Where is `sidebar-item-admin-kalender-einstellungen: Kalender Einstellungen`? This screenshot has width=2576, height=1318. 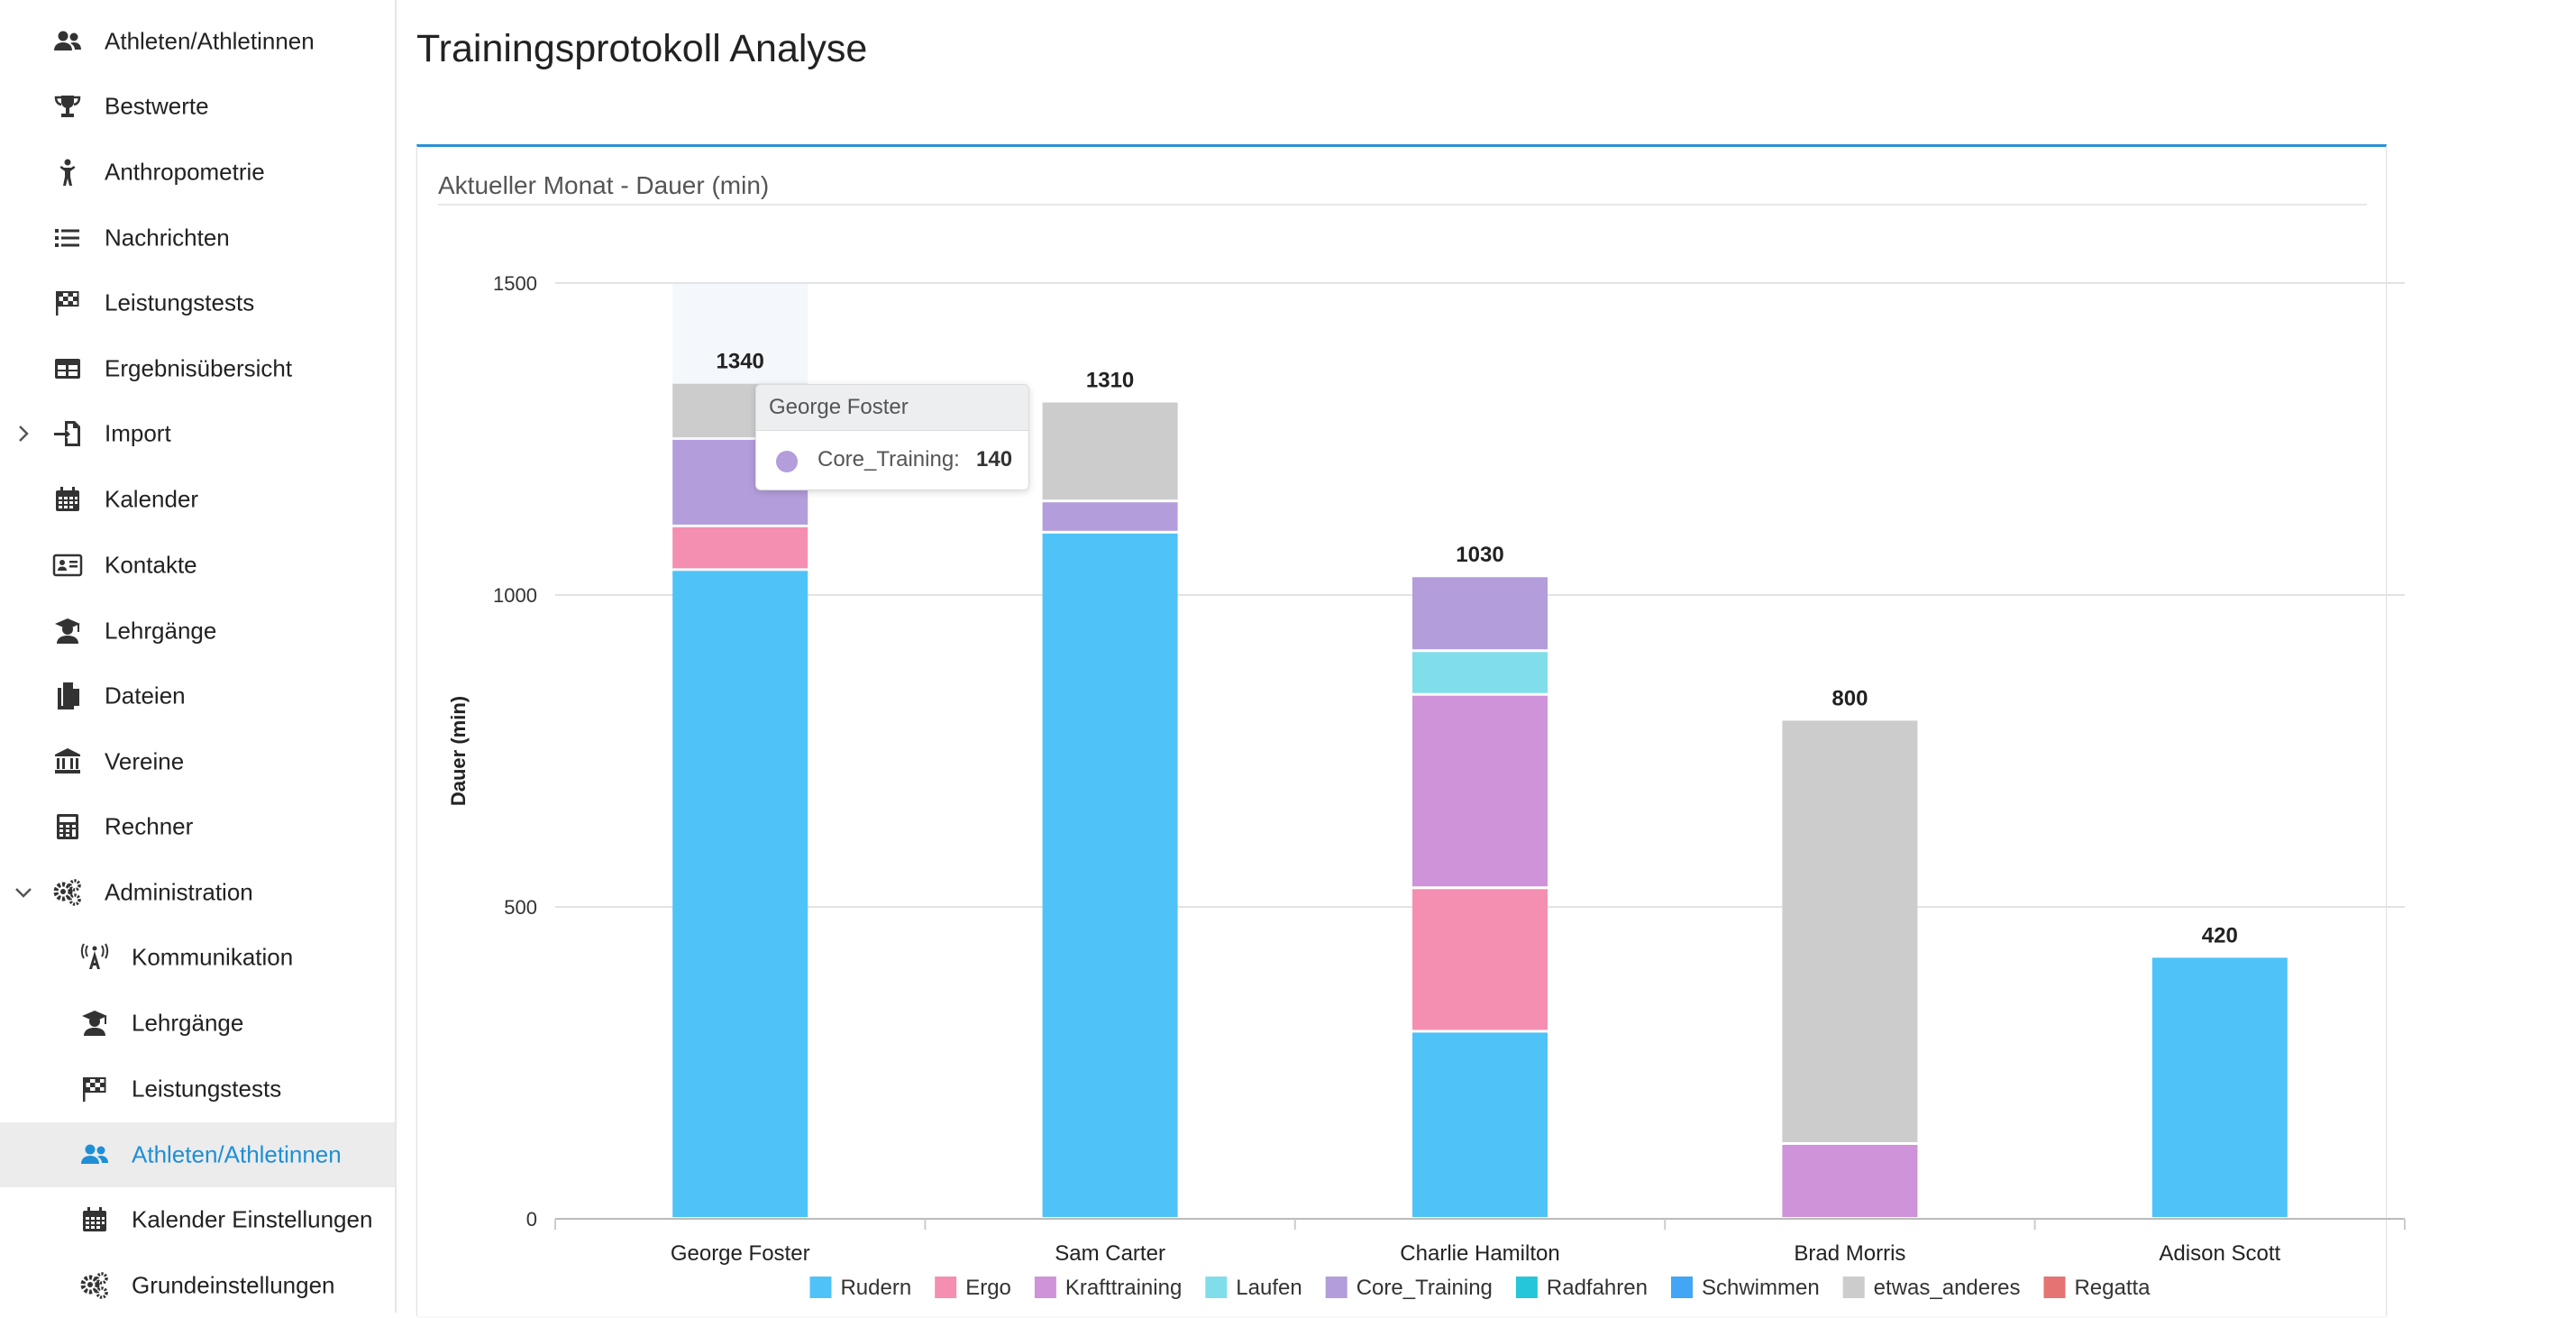
sidebar-item-admin-kalender-einstellungen: Kalender Einstellungen is located at coordinates (197, 1220).